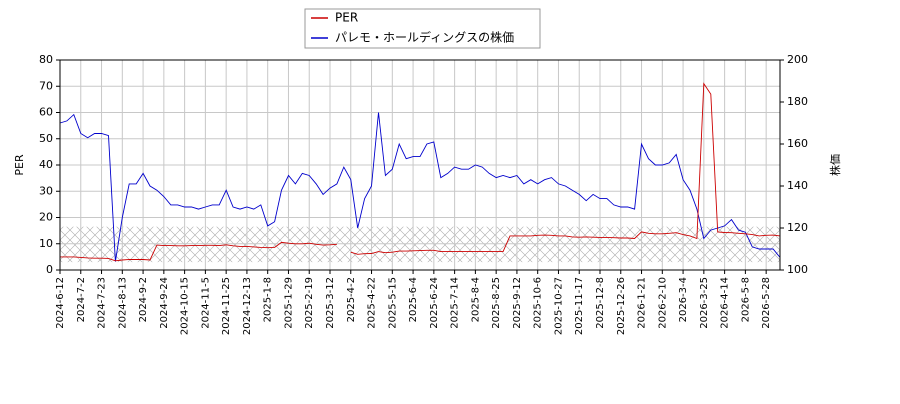  Describe the element at coordinates (797, 269) in the screenshot. I see `y2-tick-label: 100` at that location.